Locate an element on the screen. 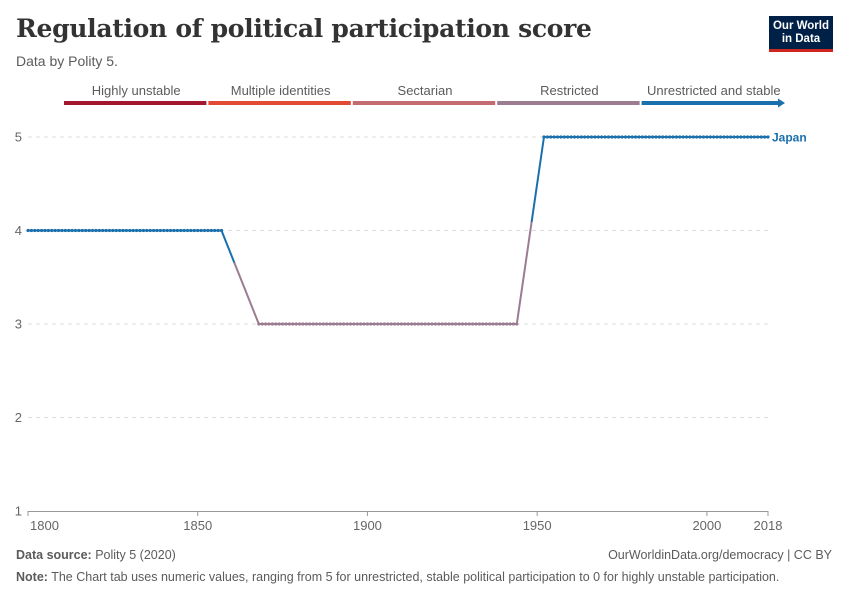  legend-label: Highly unstable is located at coordinates (136, 90).